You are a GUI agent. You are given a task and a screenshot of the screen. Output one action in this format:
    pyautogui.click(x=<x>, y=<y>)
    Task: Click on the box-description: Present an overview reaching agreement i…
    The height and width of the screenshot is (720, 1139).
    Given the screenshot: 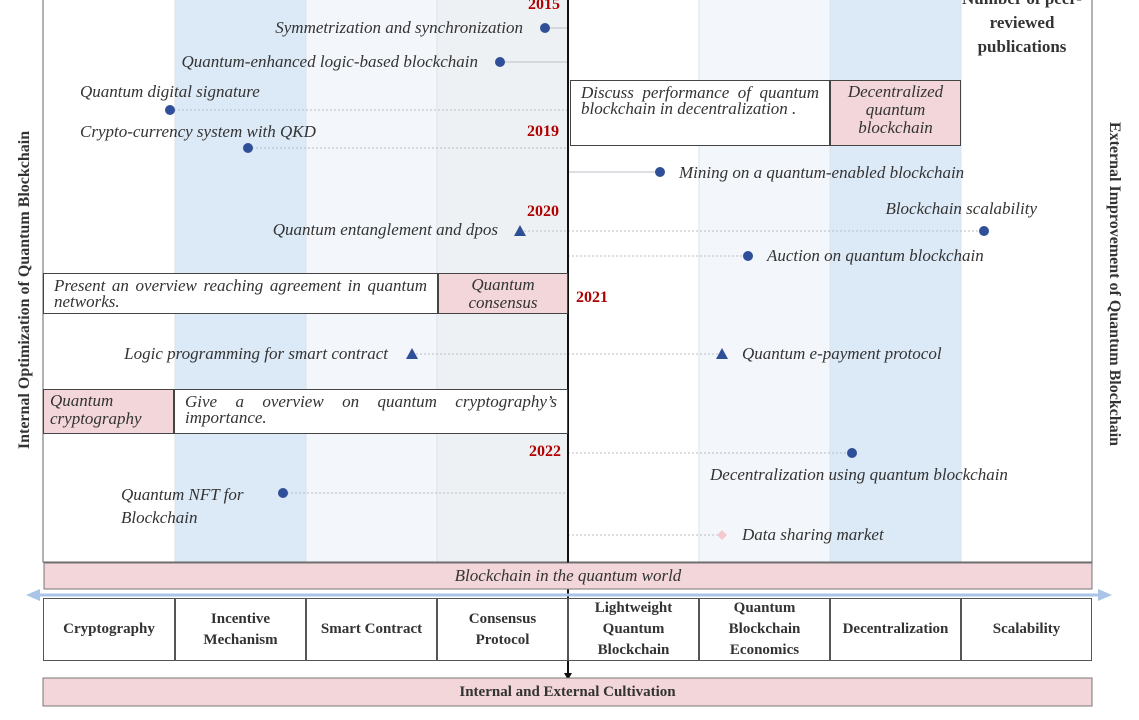 What is the action you would take?
    pyautogui.click(x=240, y=293)
    